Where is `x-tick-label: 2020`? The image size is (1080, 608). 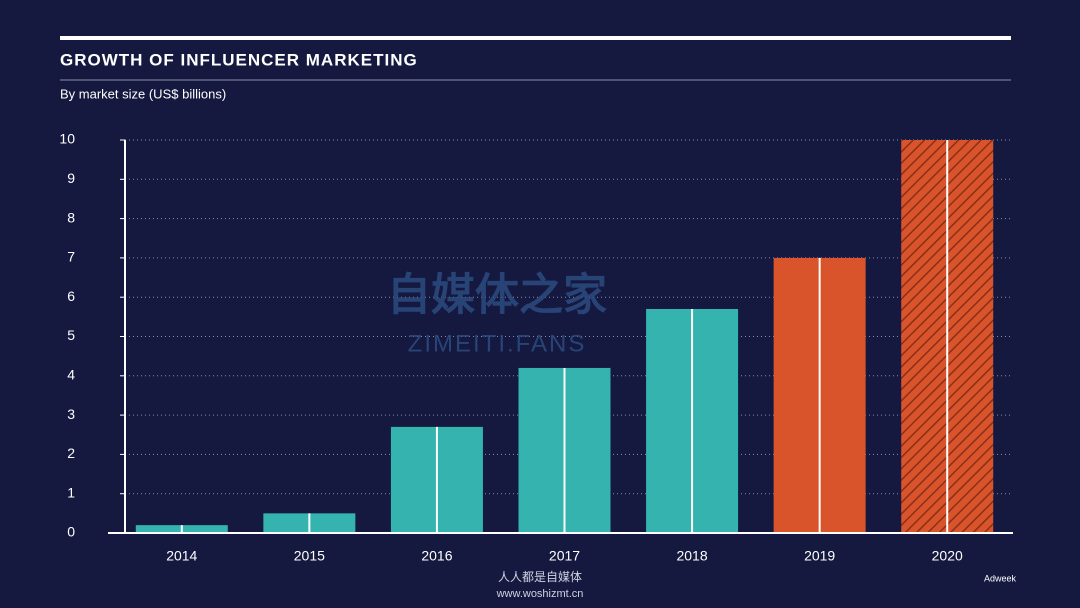
x-tick-label: 2020 is located at coordinates (947, 556).